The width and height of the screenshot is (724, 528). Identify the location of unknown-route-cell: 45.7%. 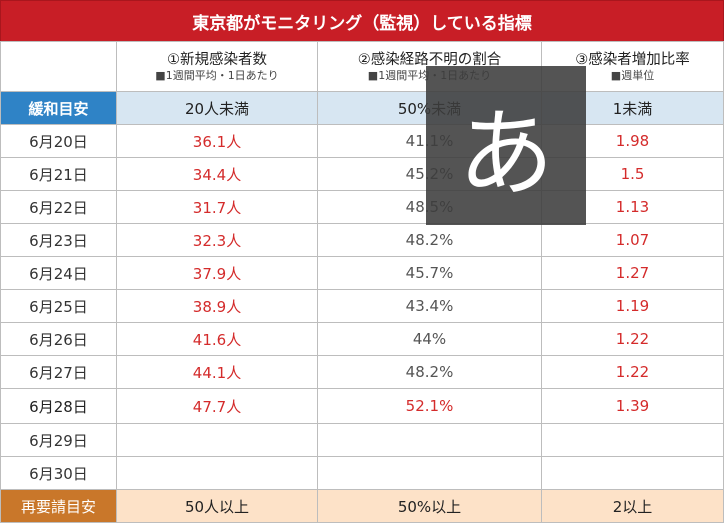
(429, 273).